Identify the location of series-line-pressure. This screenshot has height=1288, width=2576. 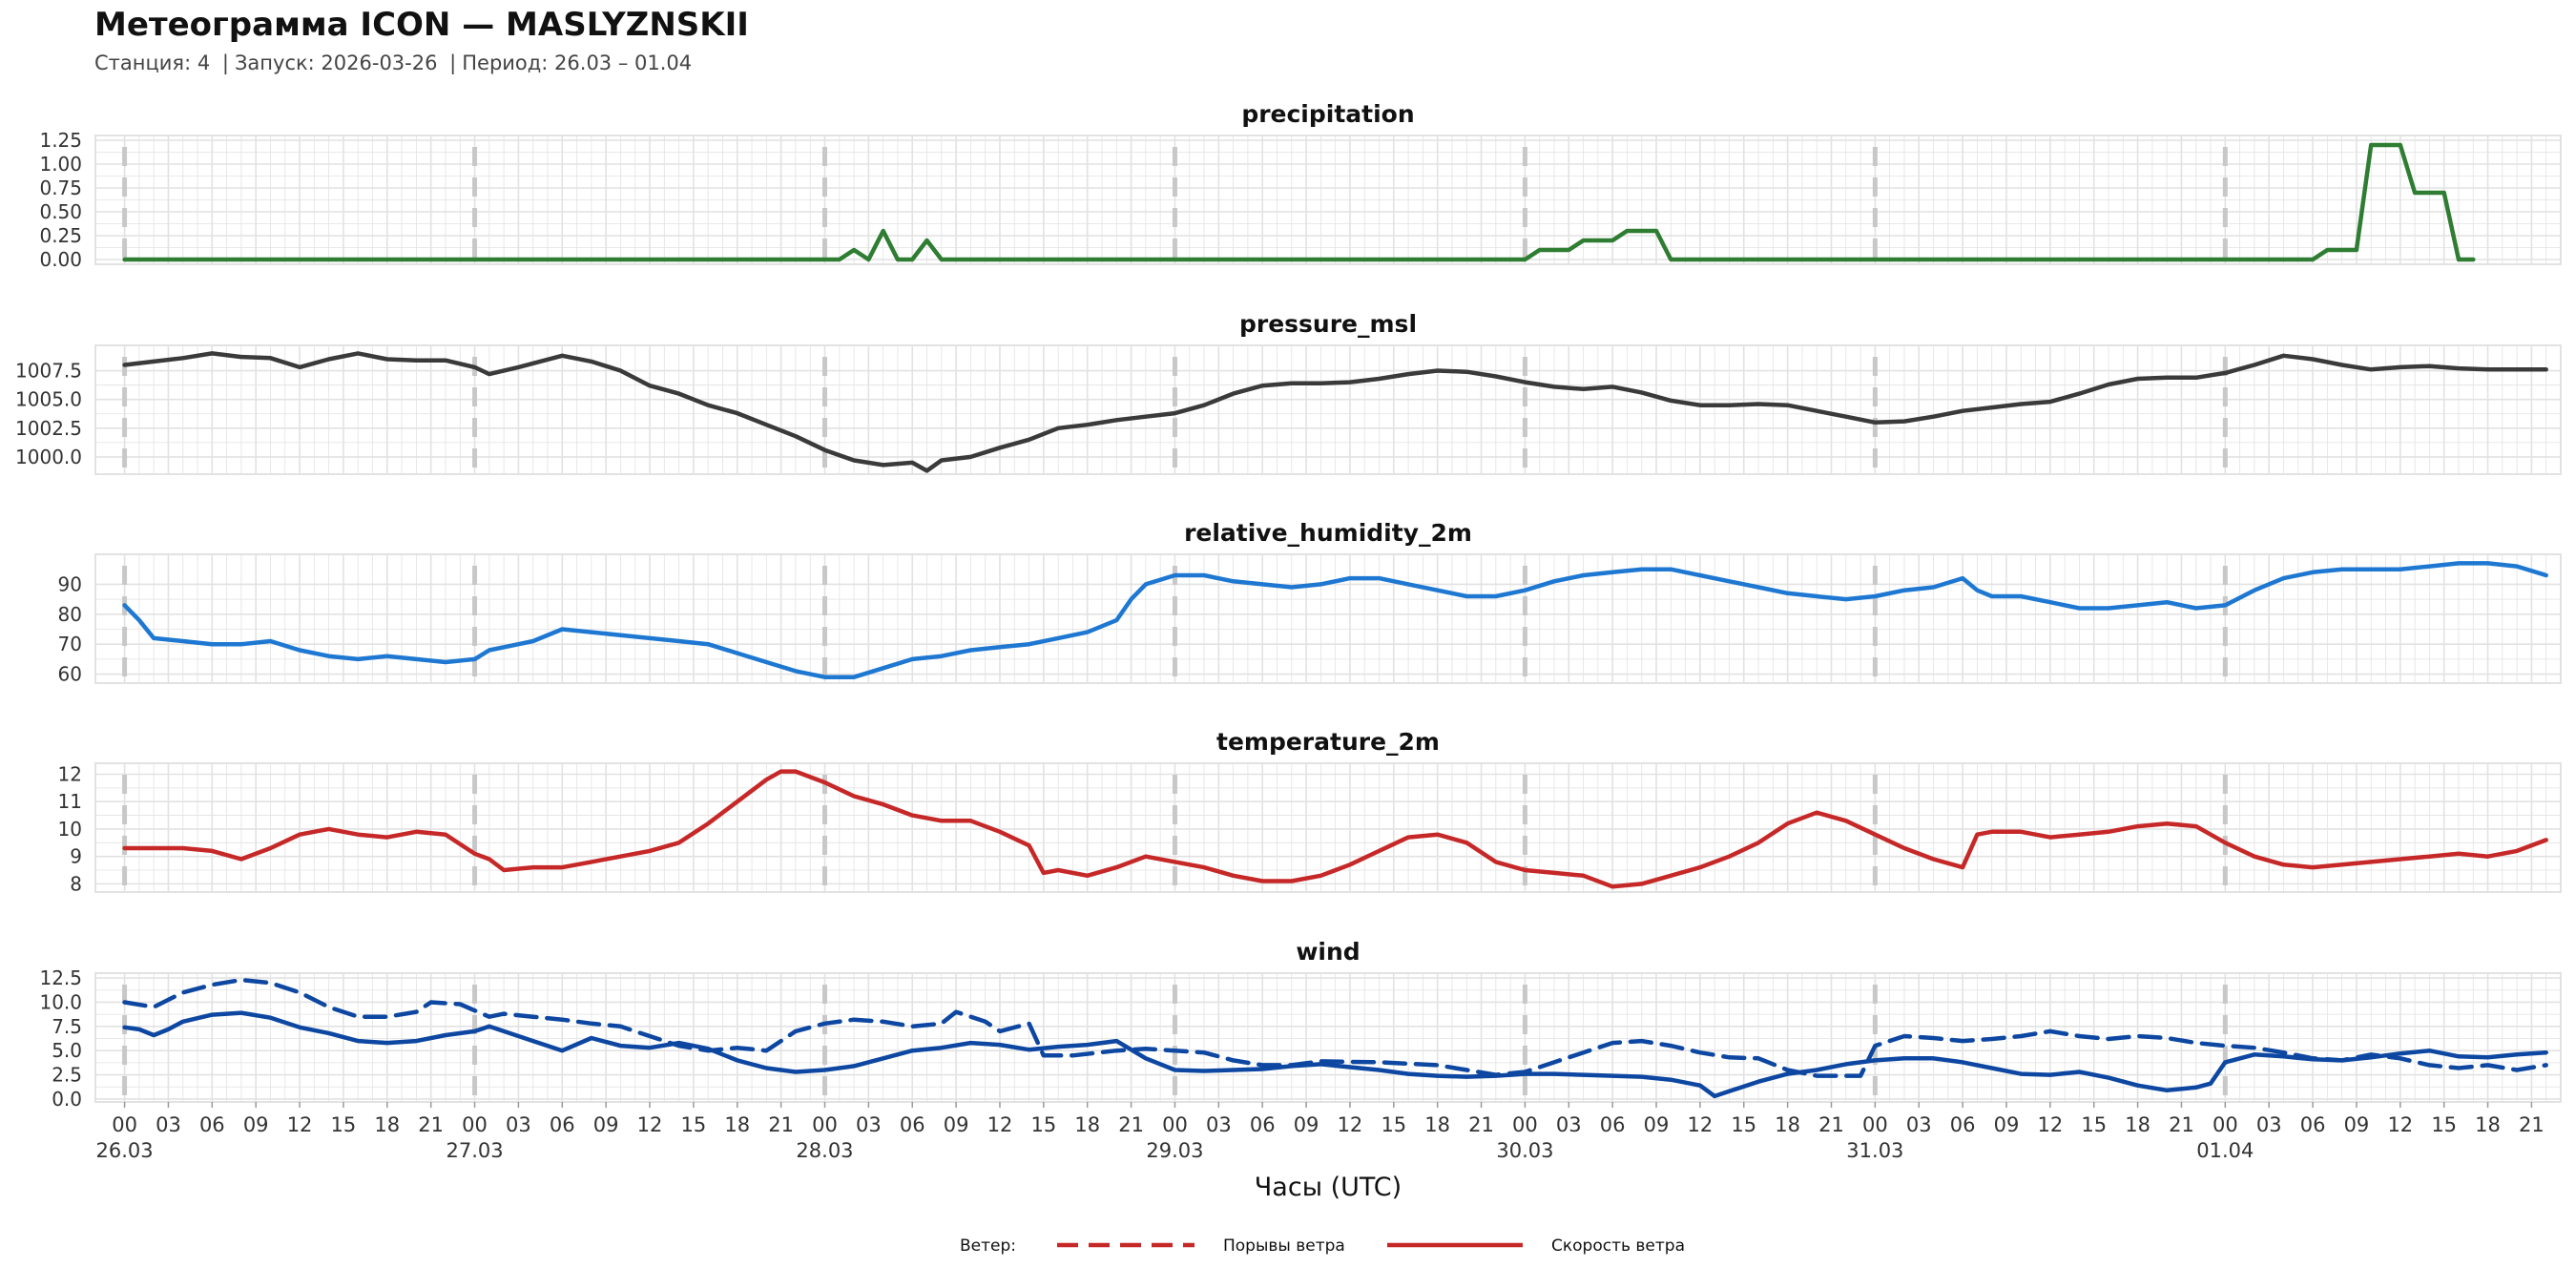
(1335, 412).